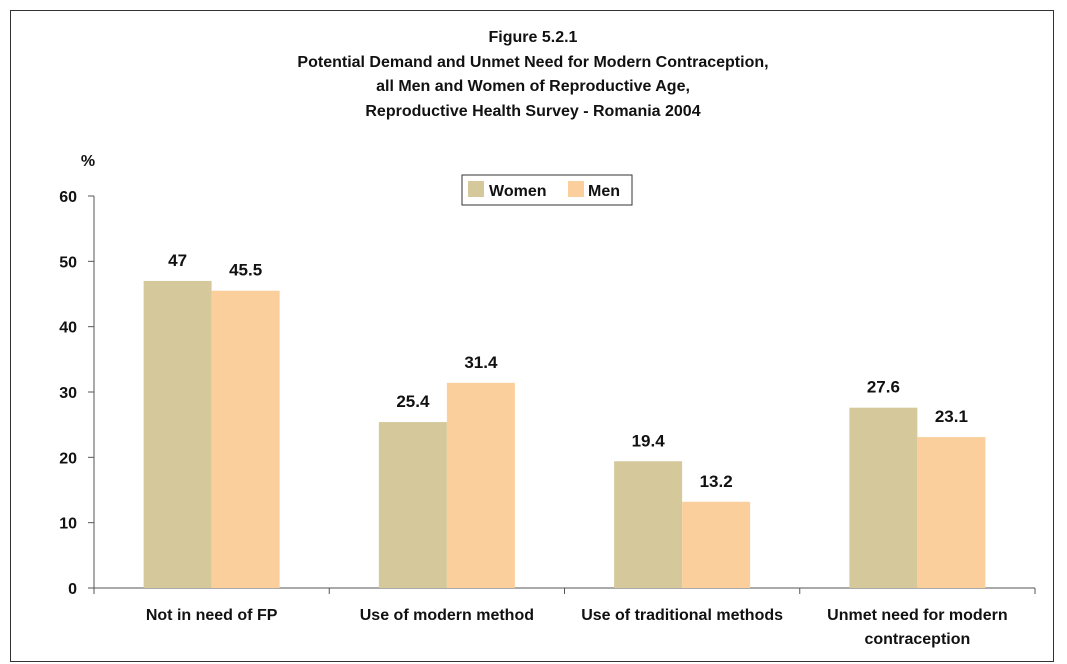  I want to click on data-label-men-2: 13.2, so click(716, 481).